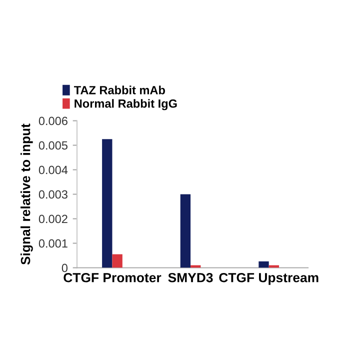 Image resolution: width=350 pixels, height=350 pixels. I want to click on y-tick-label: 0.002, so click(53, 219).